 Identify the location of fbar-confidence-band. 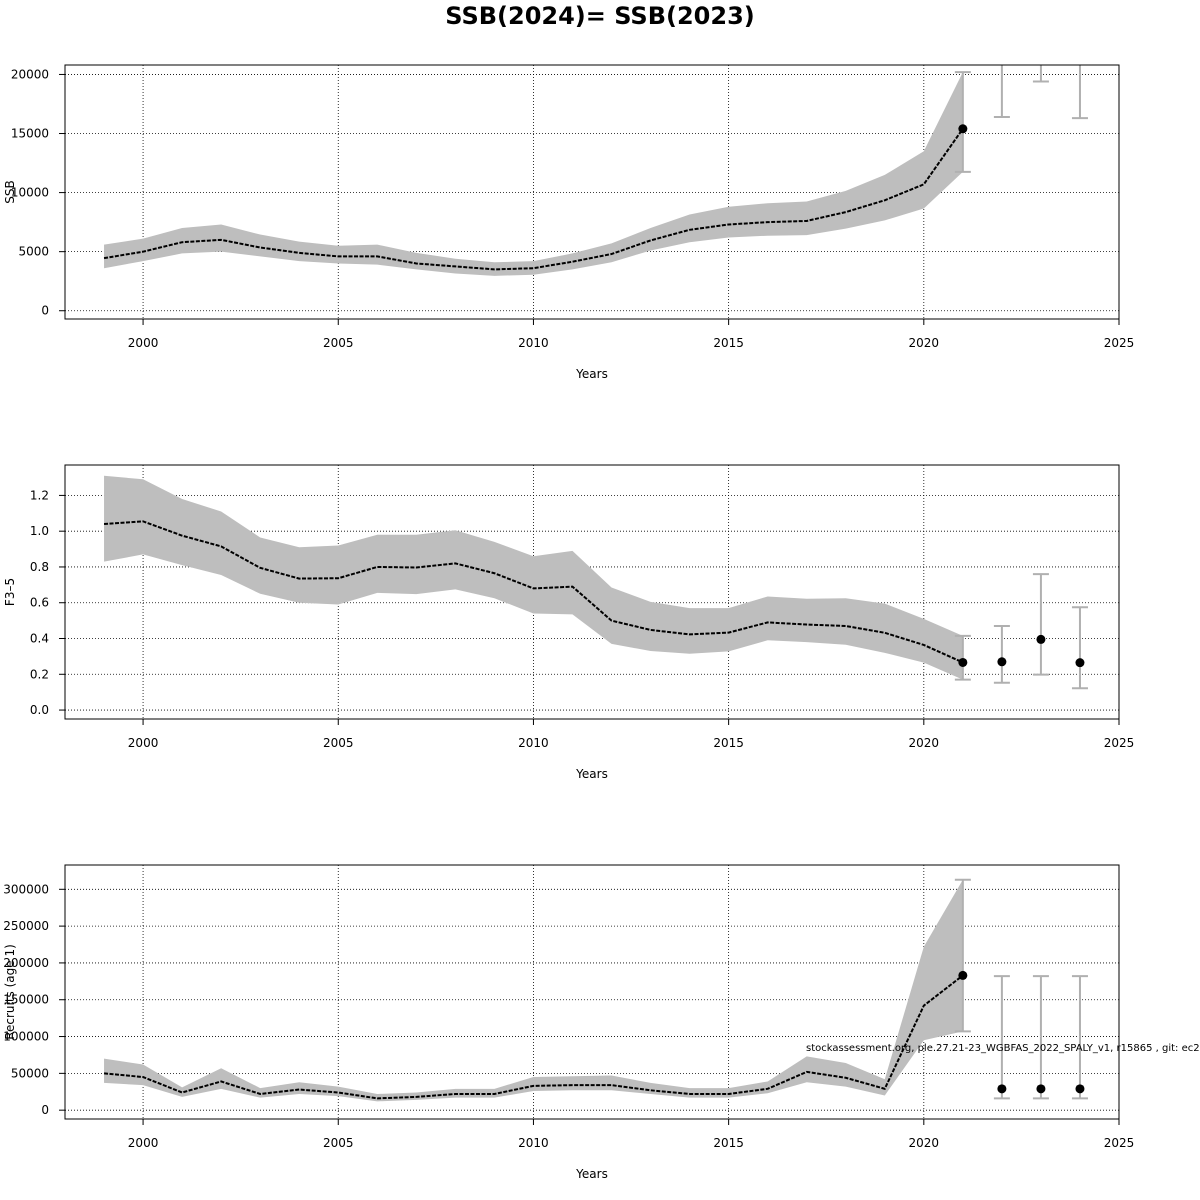
(533, 577).